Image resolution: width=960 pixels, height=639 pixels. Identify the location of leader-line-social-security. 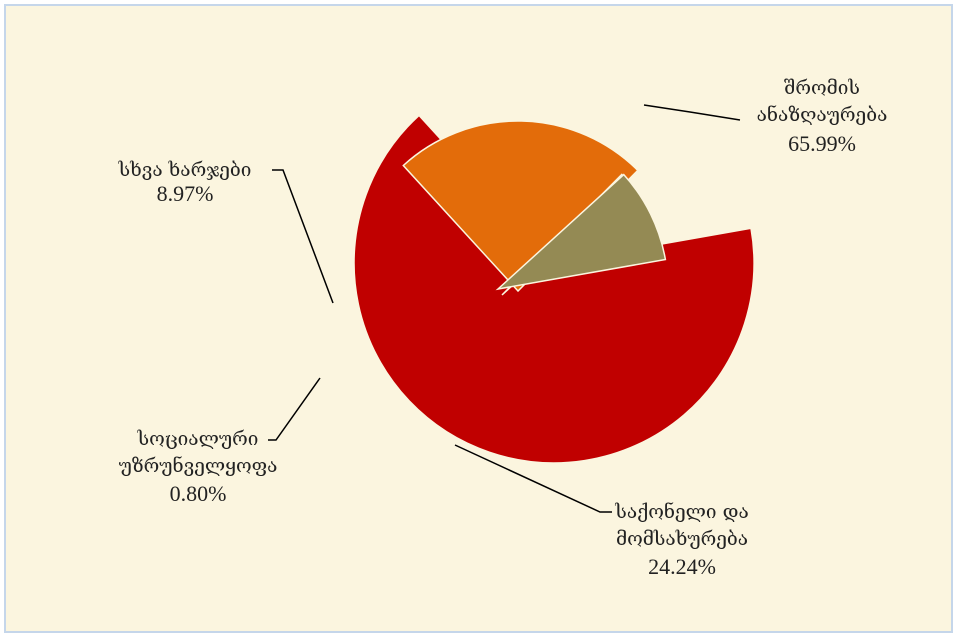
(294, 409).